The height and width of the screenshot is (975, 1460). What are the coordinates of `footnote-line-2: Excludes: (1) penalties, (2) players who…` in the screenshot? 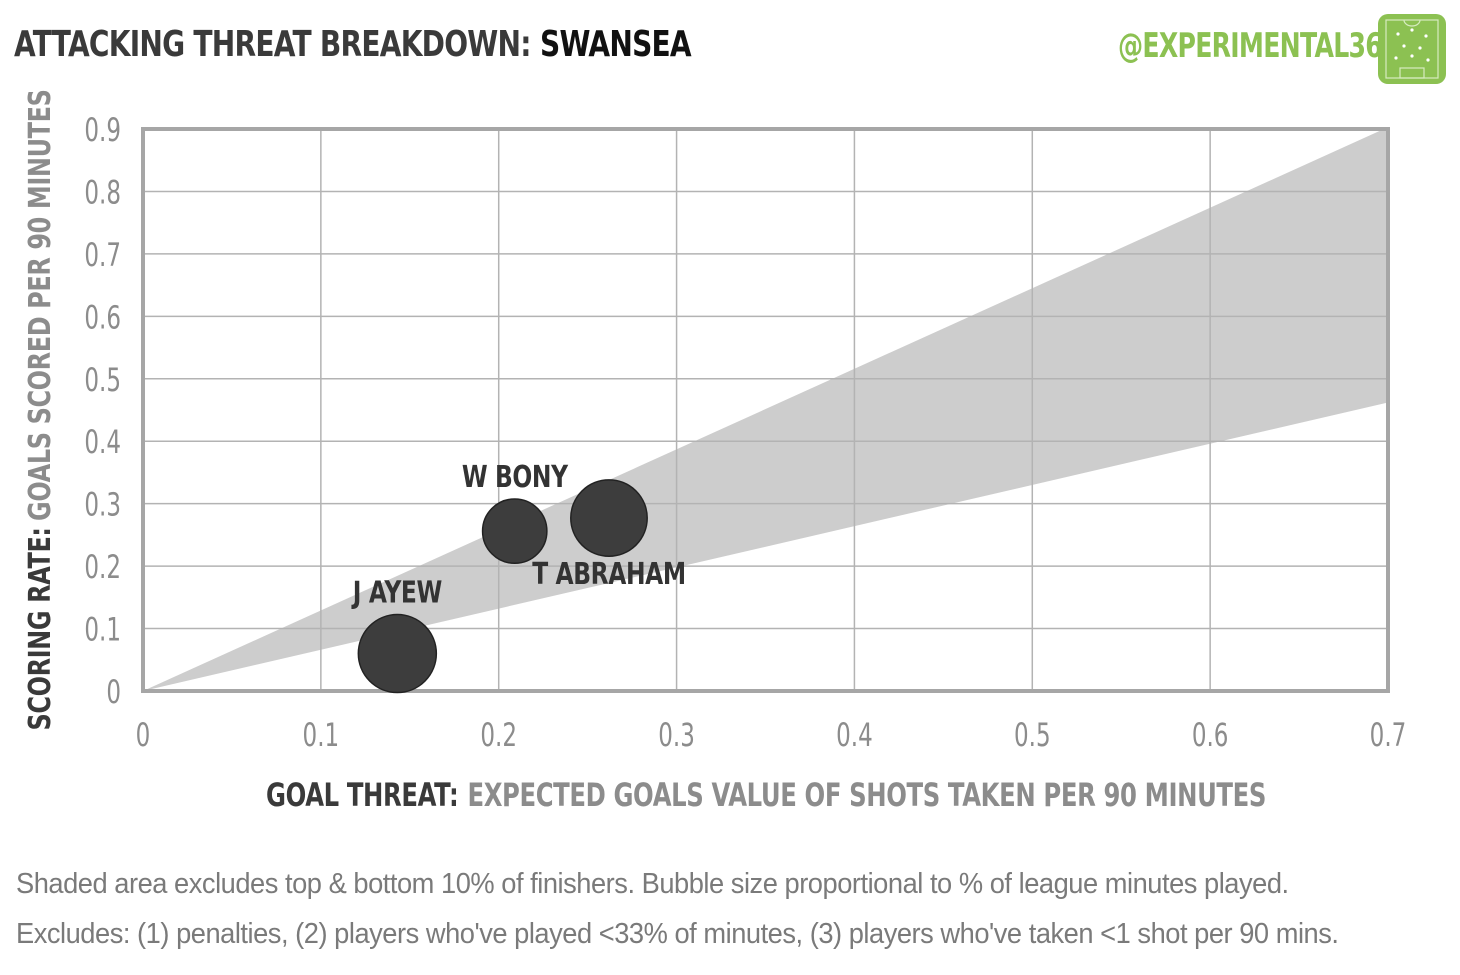 It's located at (677, 934).